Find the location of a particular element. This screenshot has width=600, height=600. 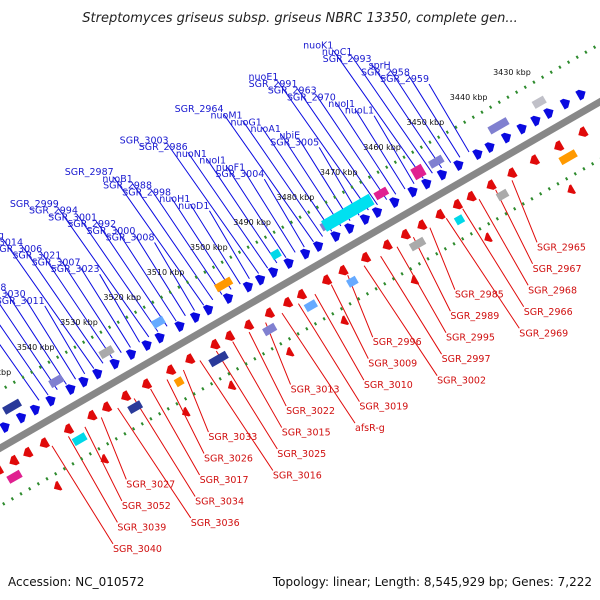

kbp-tick-label: 3430 kbp is located at coordinates (512, 72).